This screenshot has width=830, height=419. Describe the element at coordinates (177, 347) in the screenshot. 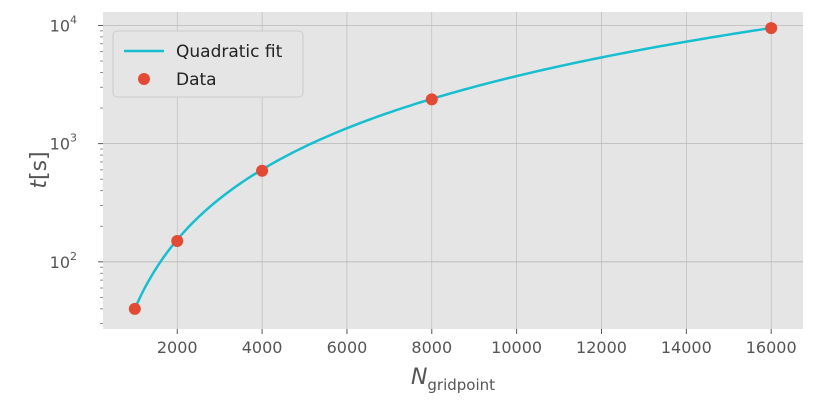

I see `x-tick-label: 2000` at that location.